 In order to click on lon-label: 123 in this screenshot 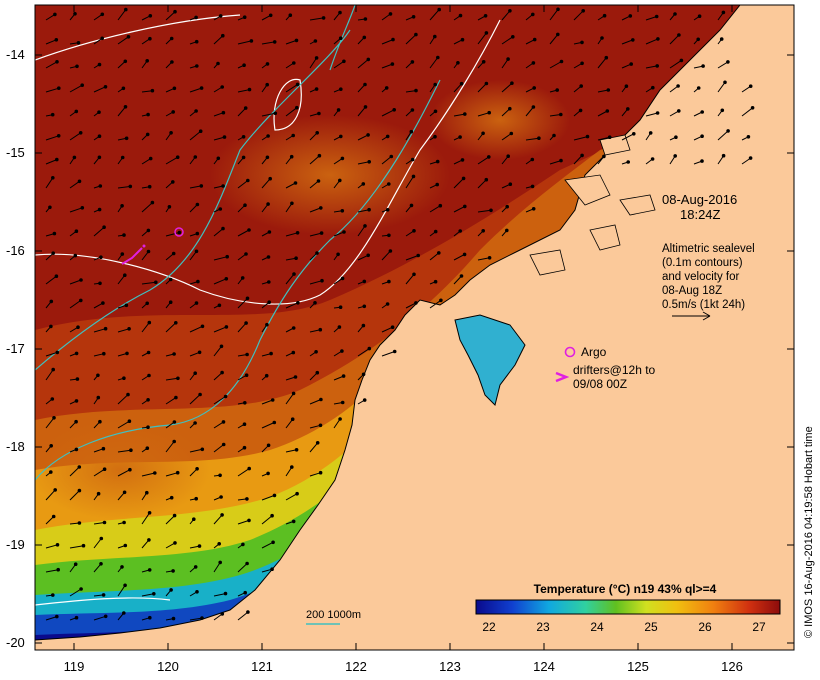, I will do `click(450, 666)`.